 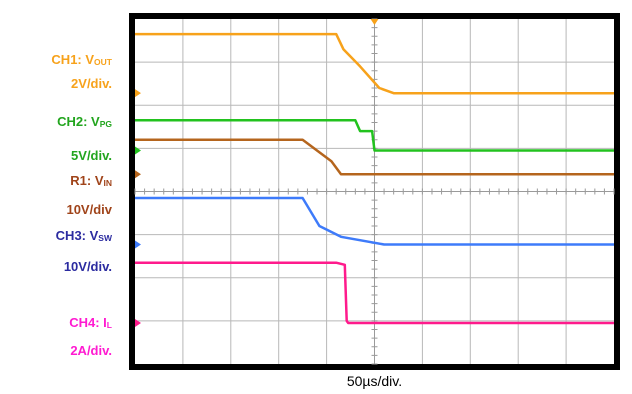 What do you see at coordinates (91, 350) in the screenshot?
I see `ch4-scale: 2A/div.` at bounding box center [91, 350].